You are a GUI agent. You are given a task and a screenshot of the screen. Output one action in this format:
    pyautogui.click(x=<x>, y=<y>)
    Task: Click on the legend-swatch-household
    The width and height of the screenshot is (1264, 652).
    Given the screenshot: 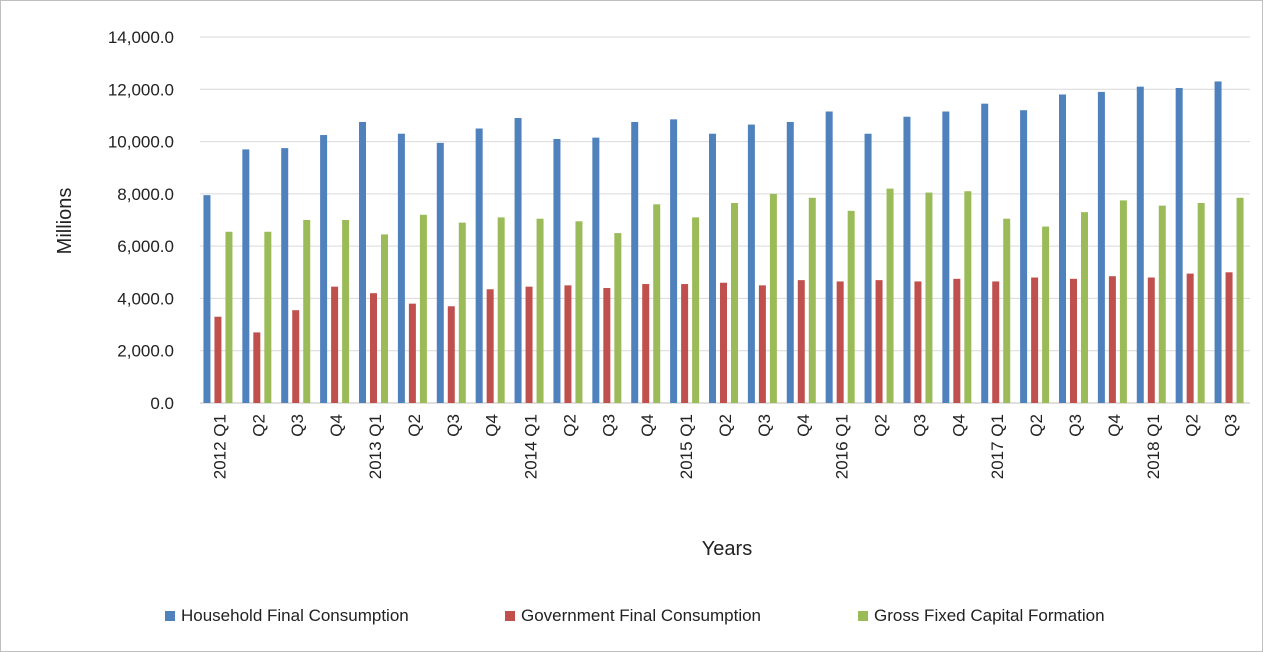 What is the action you would take?
    pyautogui.click(x=170, y=616)
    